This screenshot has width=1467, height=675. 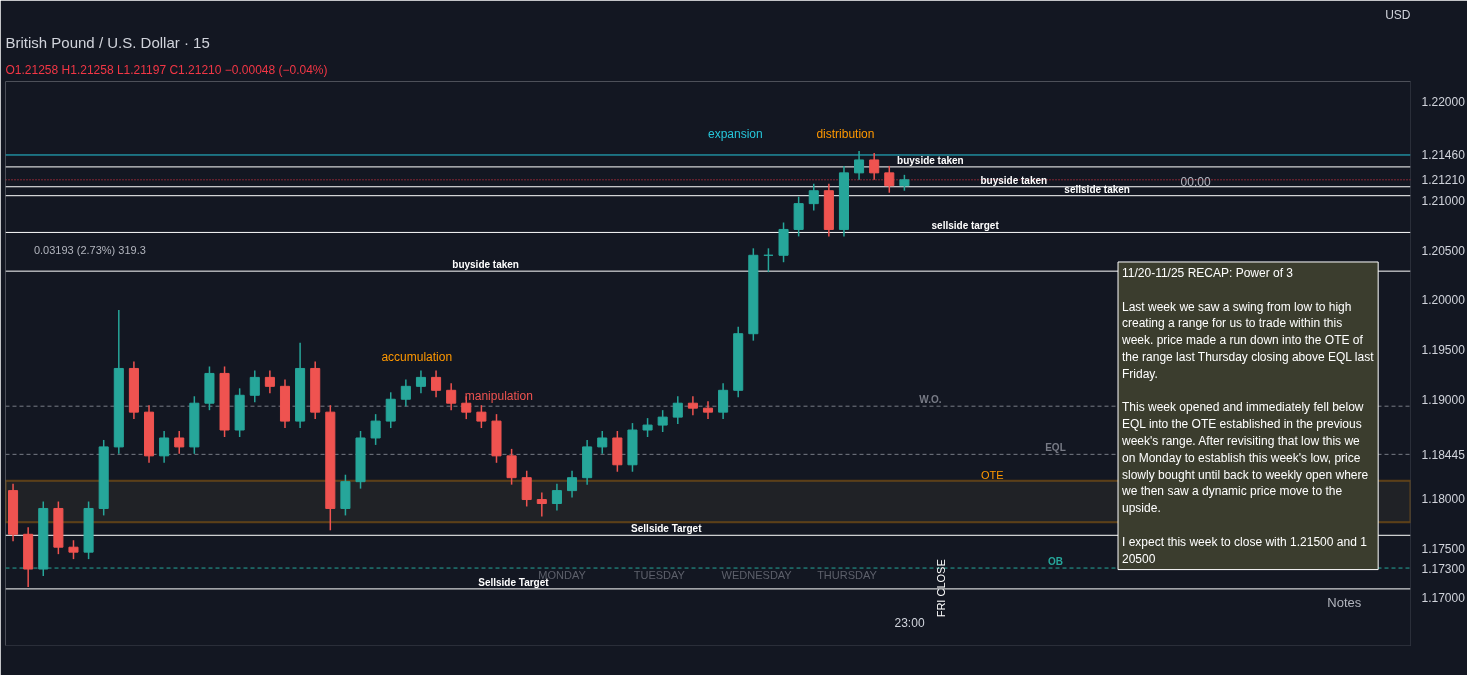 What do you see at coordinates (1443, 155) in the screenshot?
I see `y-tick-label: 1.21460` at bounding box center [1443, 155].